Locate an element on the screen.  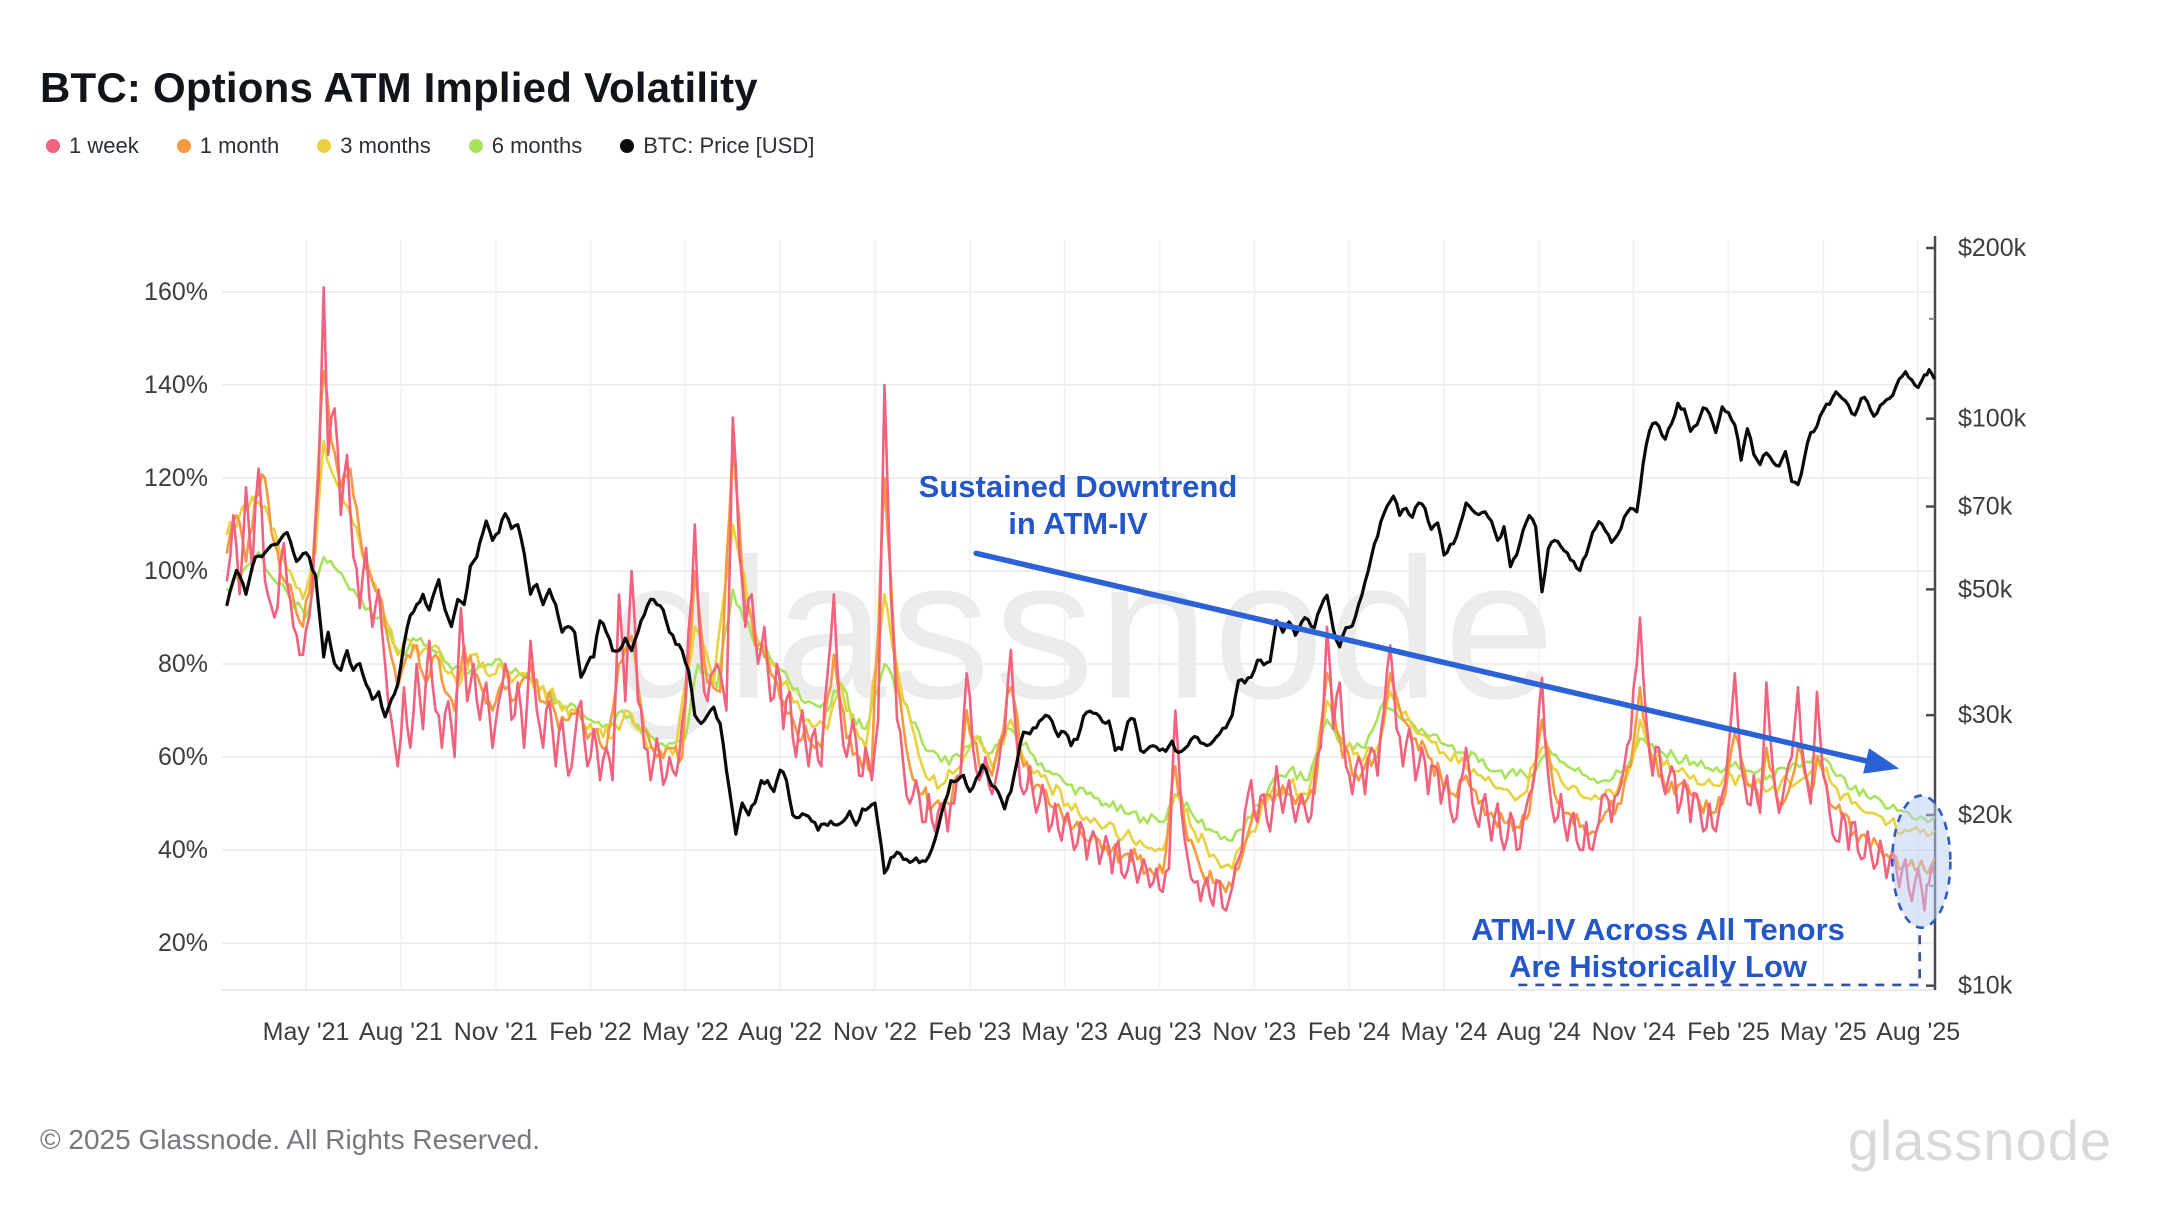
right-axis-tick-label: $10k is located at coordinates (1985, 986).